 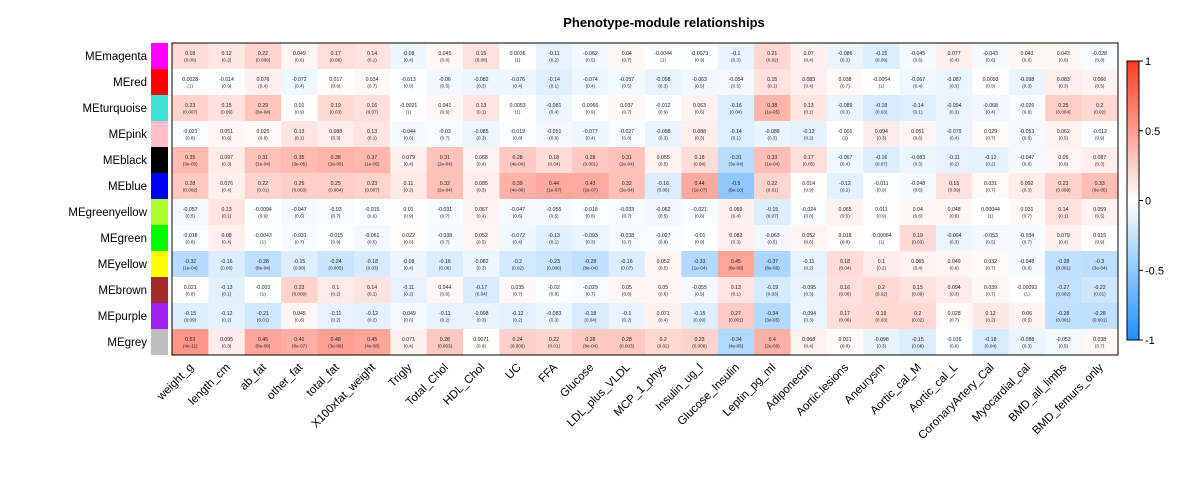 I want to click on heatmap-cell: -0.098(0.3), so click(x=881, y=342).